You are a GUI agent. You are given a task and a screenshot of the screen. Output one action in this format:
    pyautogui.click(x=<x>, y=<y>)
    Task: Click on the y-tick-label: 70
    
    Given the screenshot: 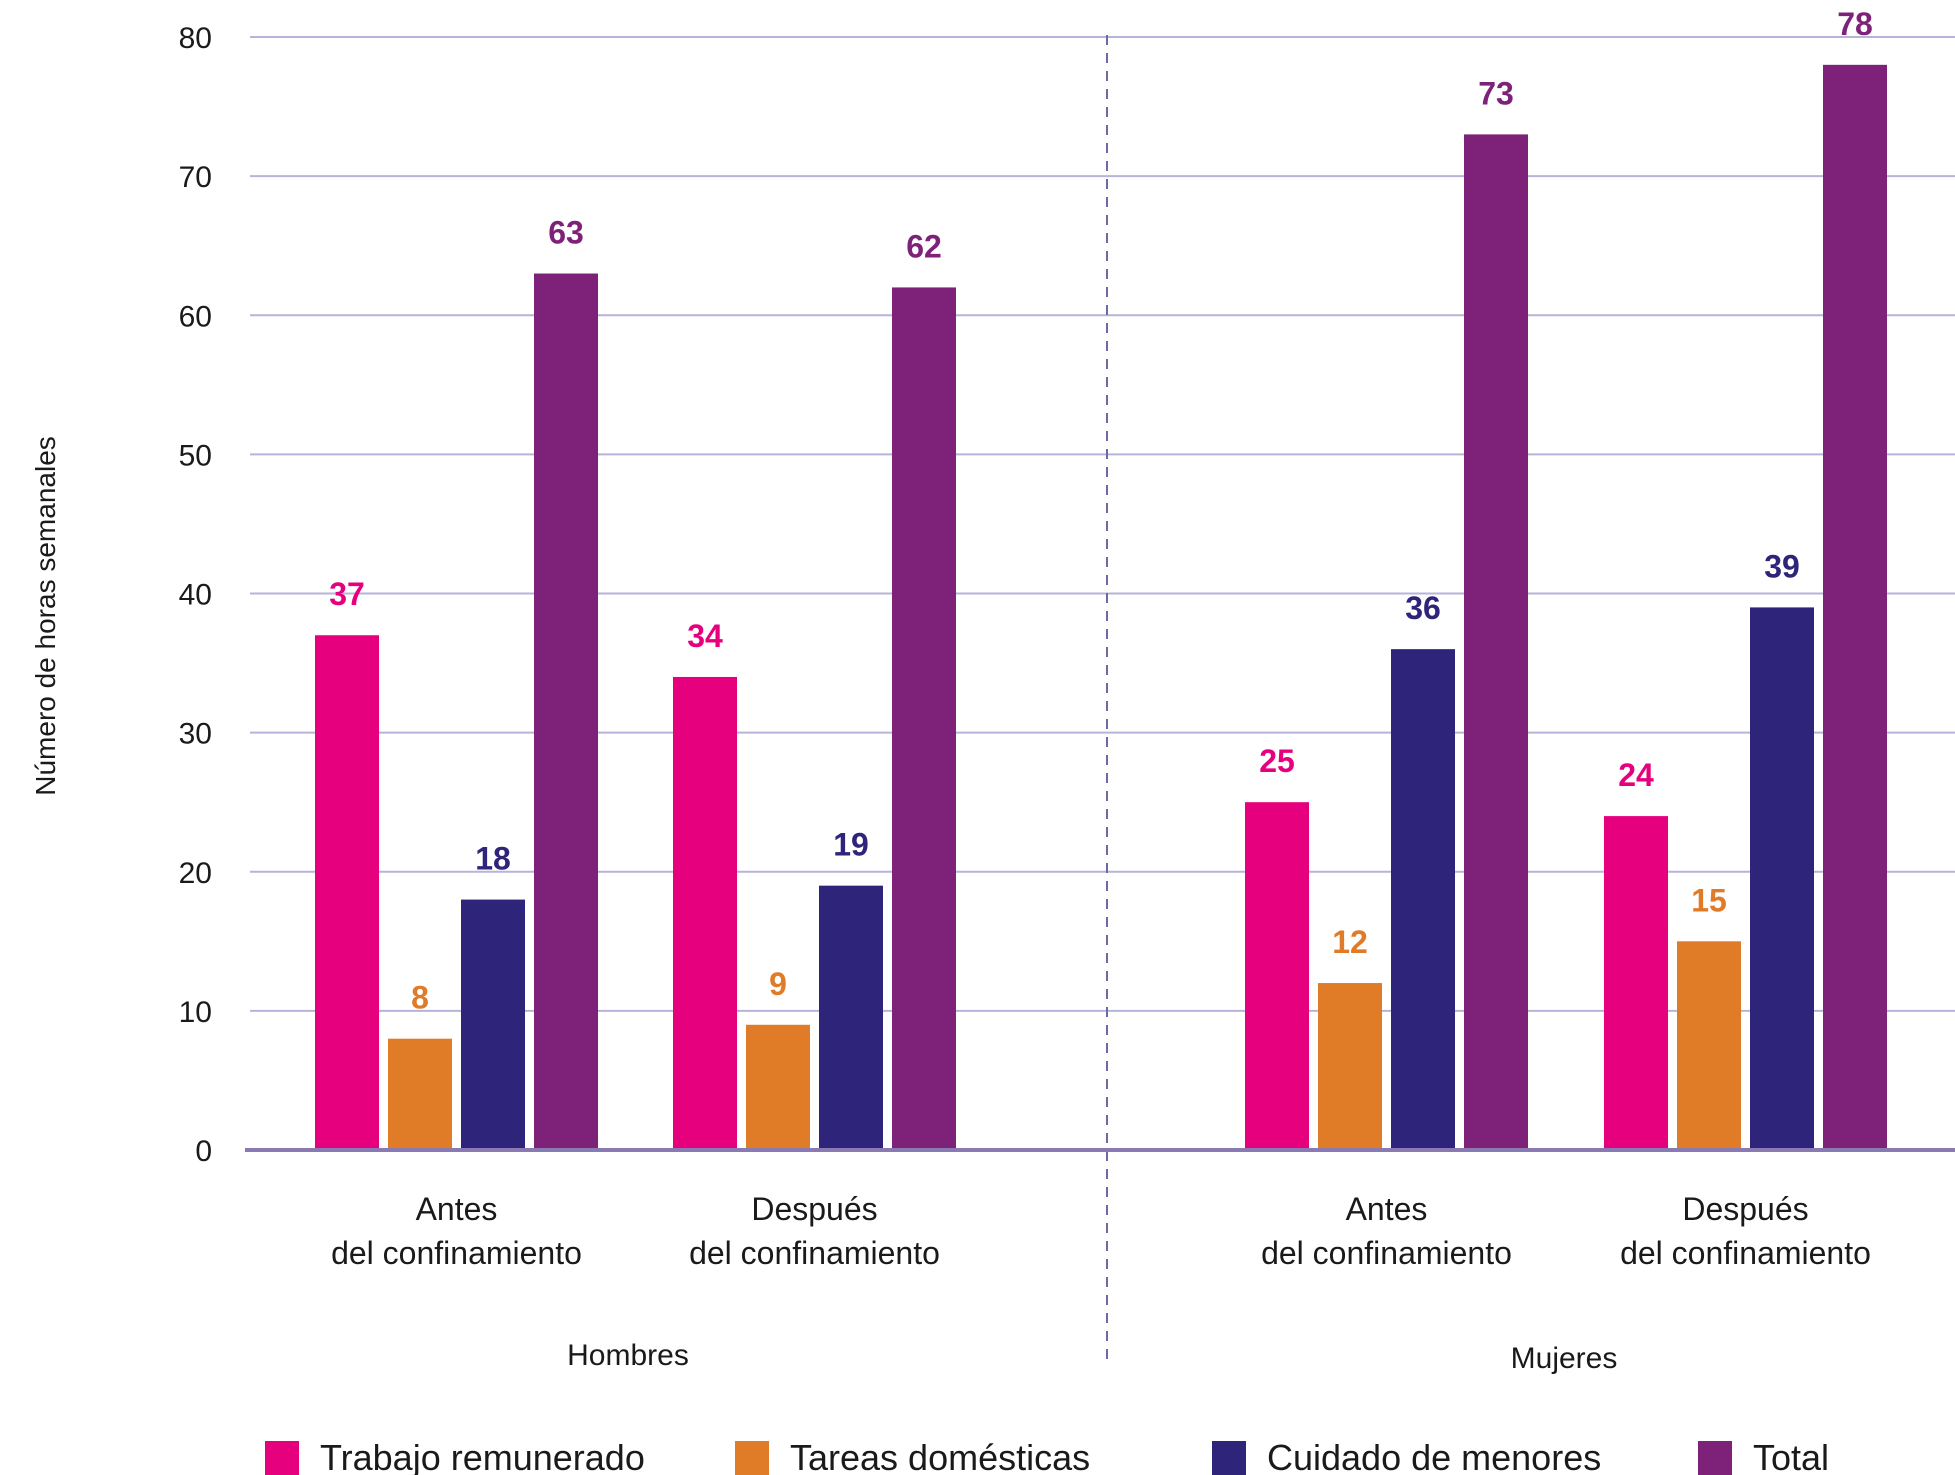 What is the action you would take?
    pyautogui.click(x=195, y=177)
    